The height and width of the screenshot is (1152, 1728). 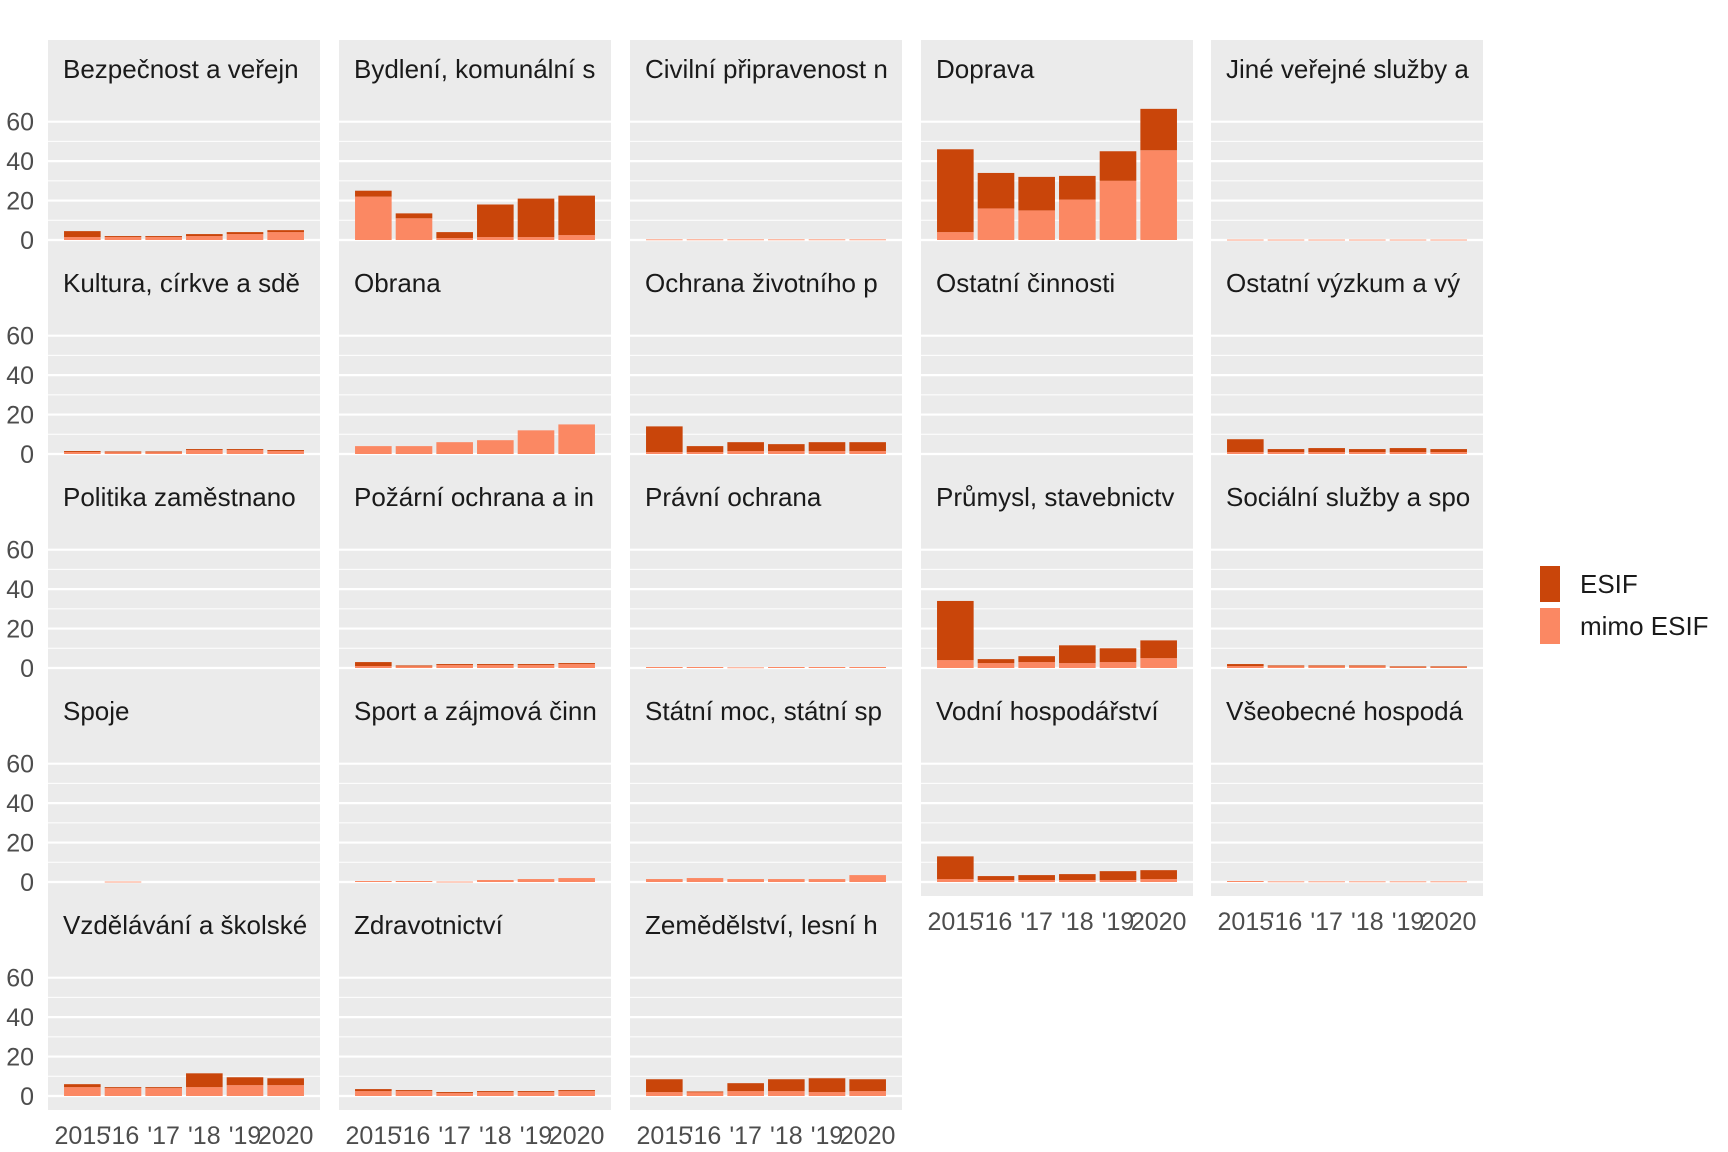 What do you see at coordinates (414, 1136) in the screenshot?
I see `x-tick-label: '16` at bounding box center [414, 1136].